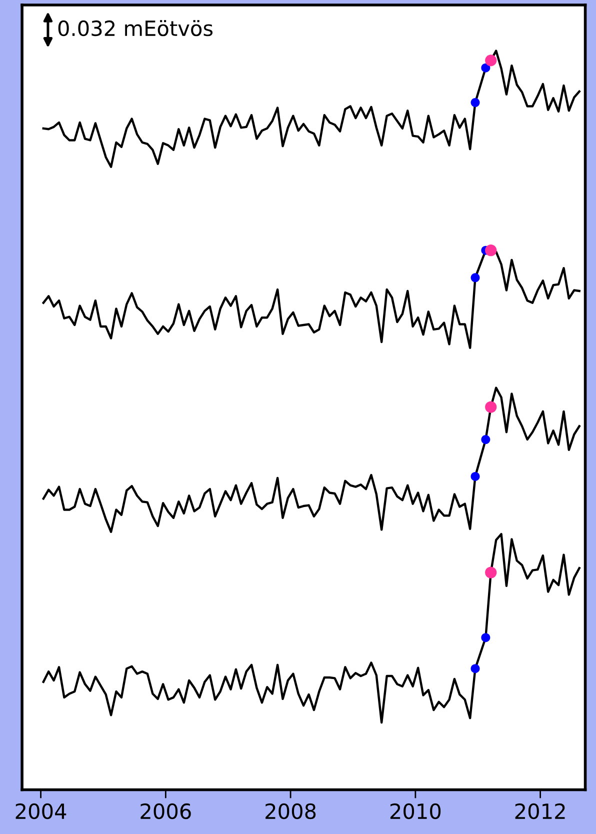  What do you see at coordinates (41, 811) in the screenshot?
I see `x-tick-label: 2004` at bounding box center [41, 811].